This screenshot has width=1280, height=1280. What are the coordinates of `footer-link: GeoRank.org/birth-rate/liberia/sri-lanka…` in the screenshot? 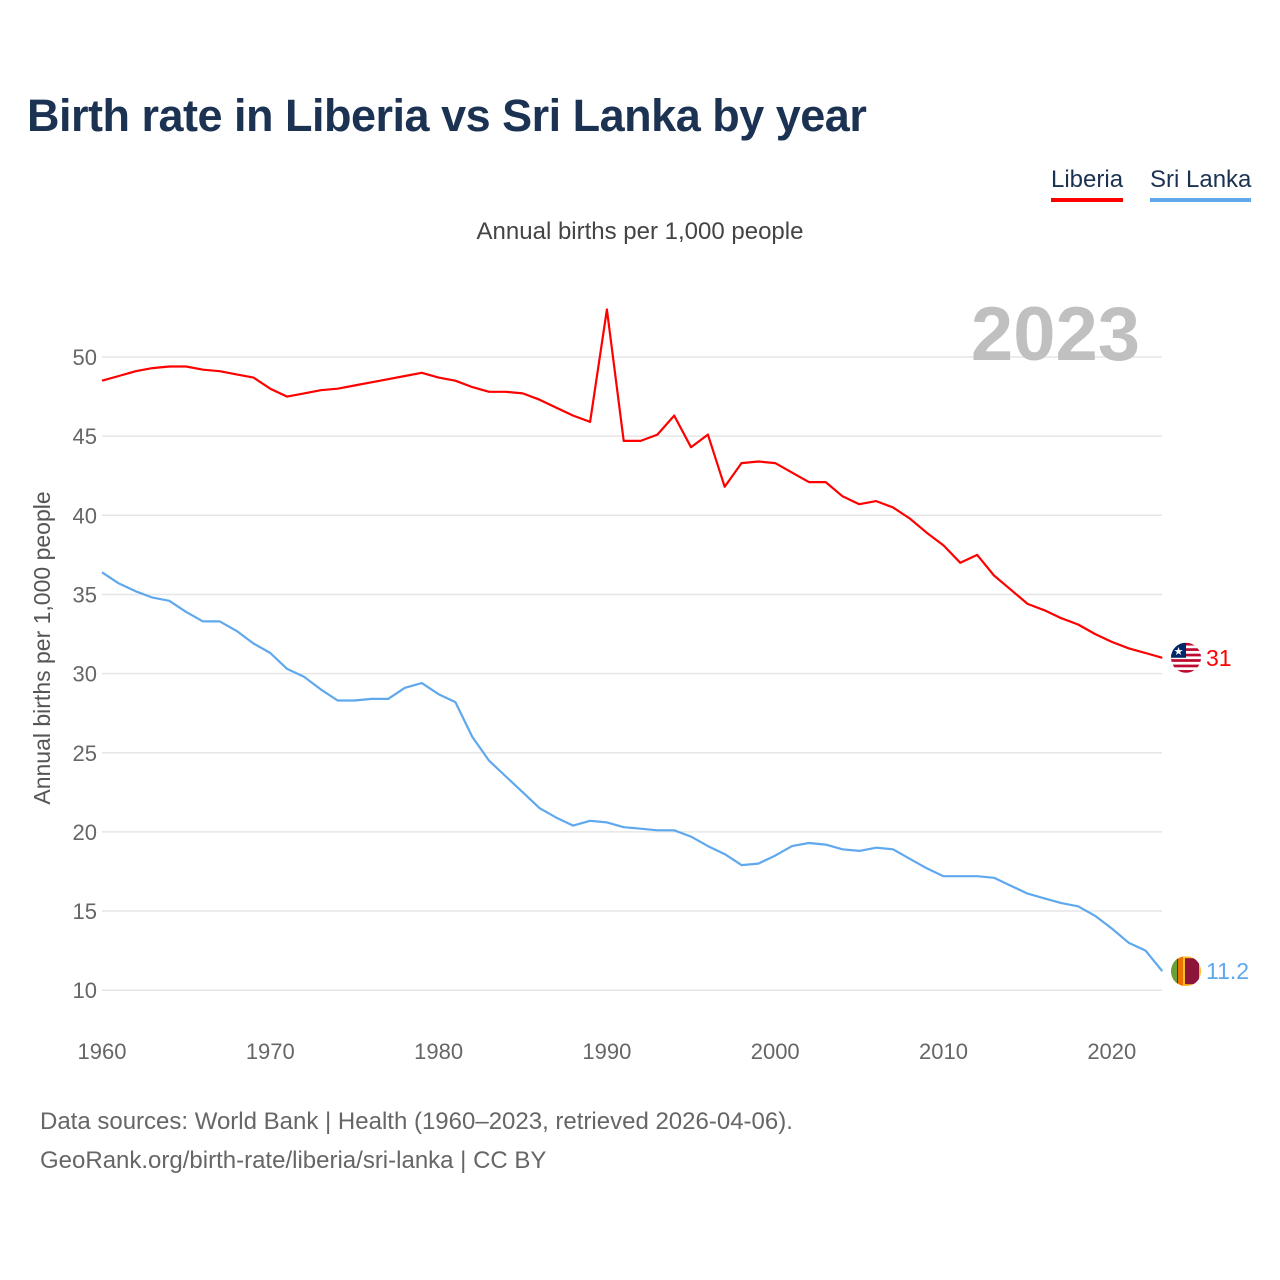 It's located at (293, 1160).